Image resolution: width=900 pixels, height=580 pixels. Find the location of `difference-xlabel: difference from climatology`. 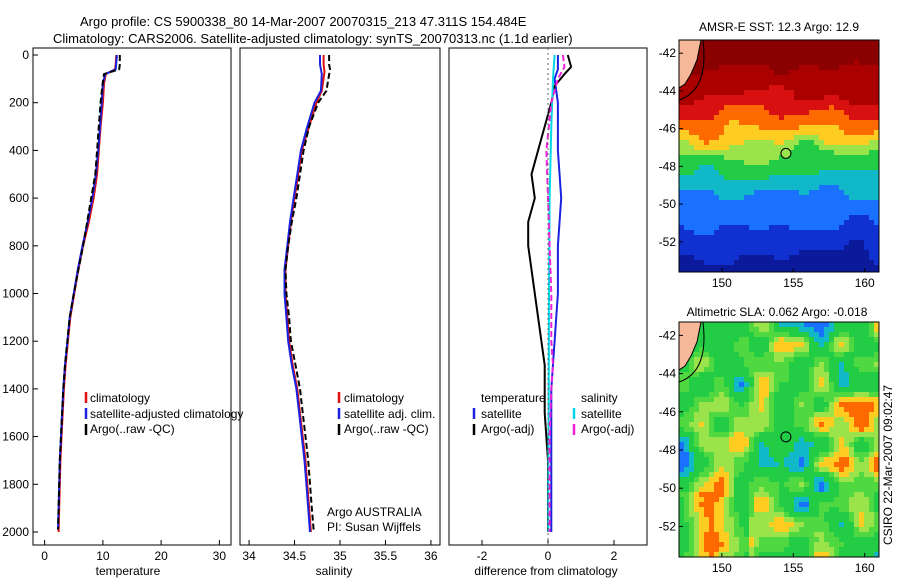

difference-xlabel: difference from climatology is located at coordinates (545, 571).